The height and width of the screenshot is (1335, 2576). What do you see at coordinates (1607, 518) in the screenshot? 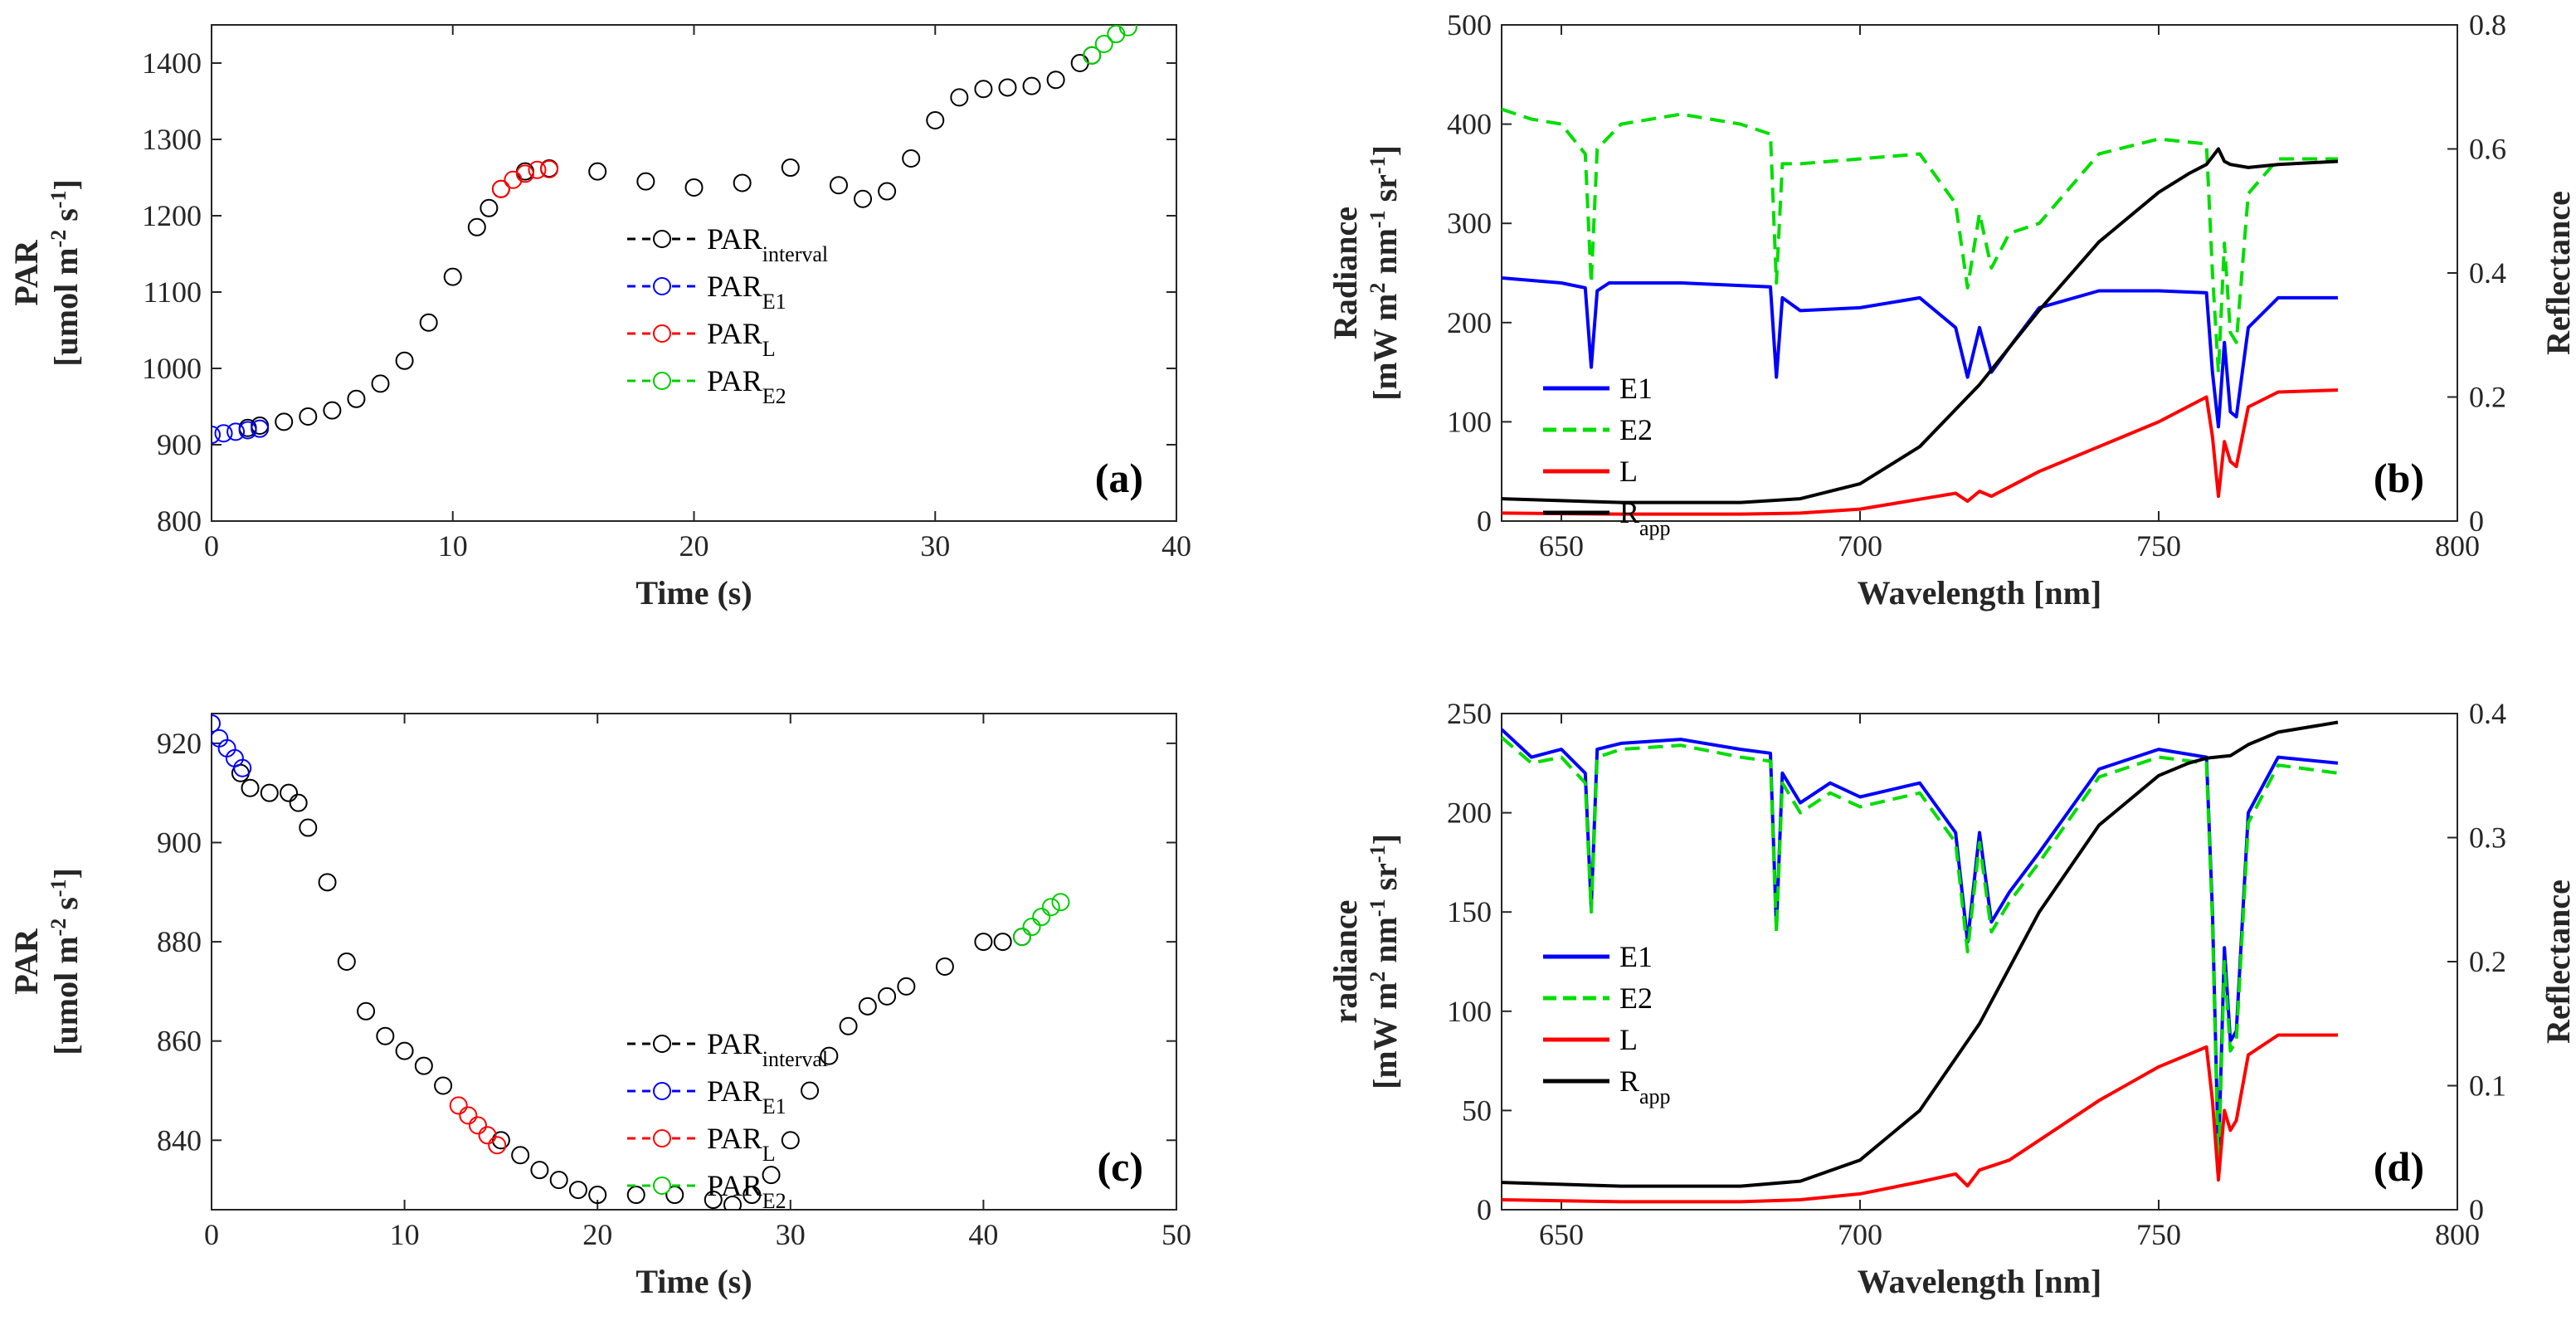
I see `legend-entry: Rapp` at bounding box center [1607, 518].